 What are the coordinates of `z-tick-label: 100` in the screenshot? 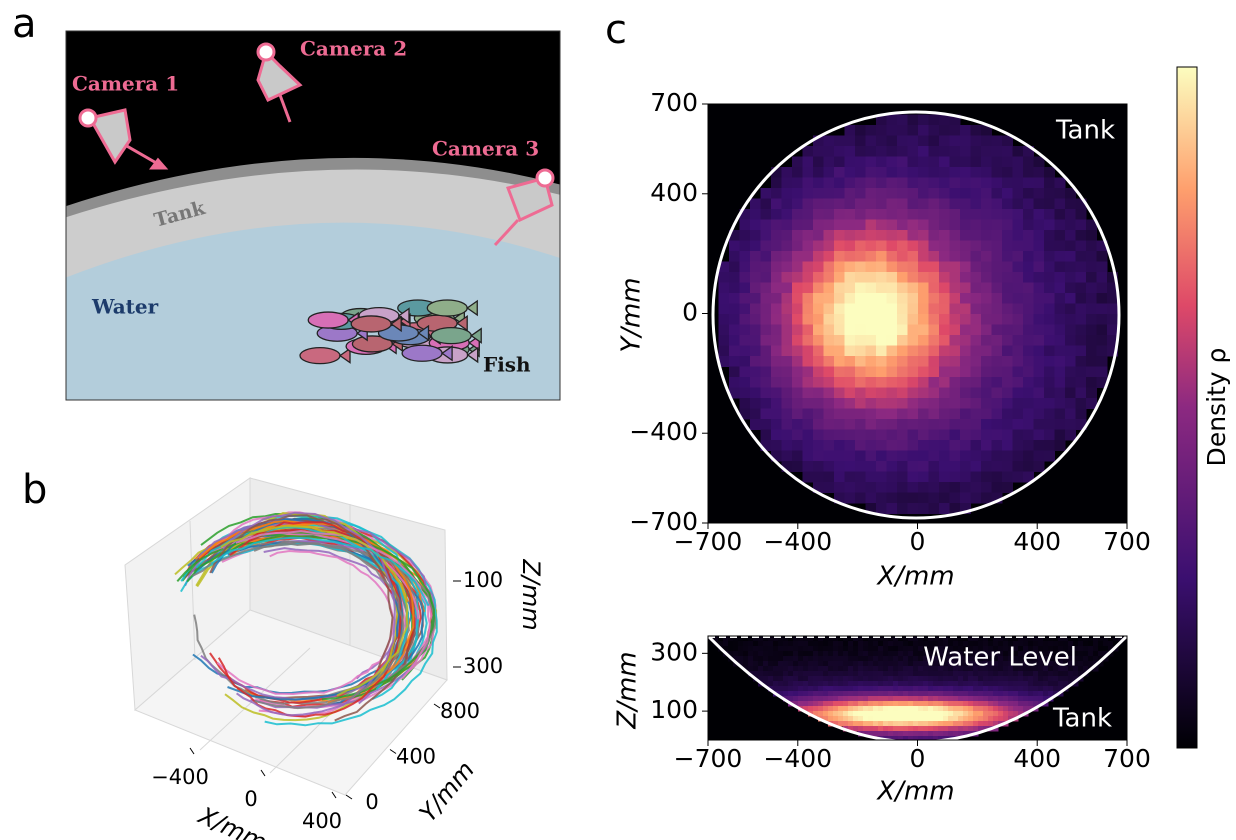 It's located at (483, 580).